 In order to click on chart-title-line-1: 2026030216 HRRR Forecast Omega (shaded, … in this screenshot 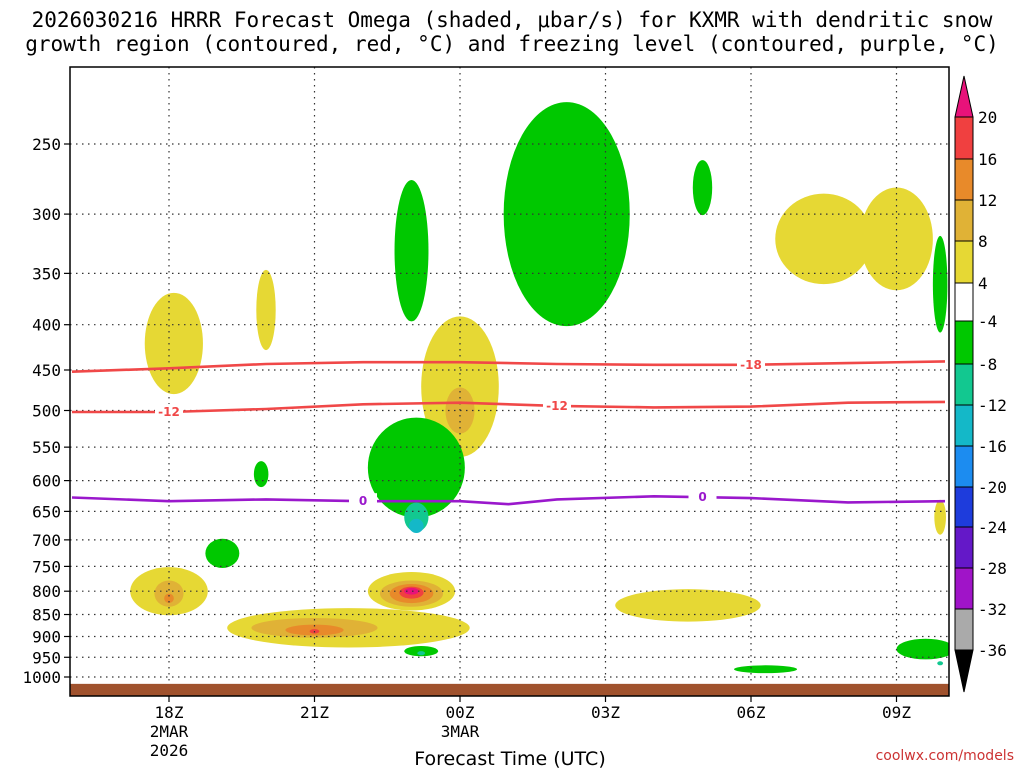, I will do `click(512, 20)`.